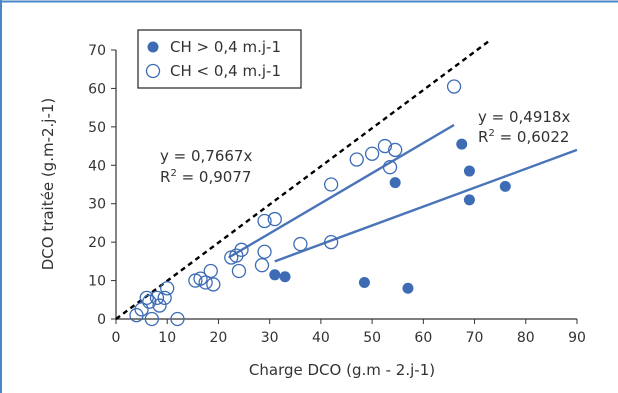  I want to click on r2-steep: R2 = 0,9077, so click(205, 177).